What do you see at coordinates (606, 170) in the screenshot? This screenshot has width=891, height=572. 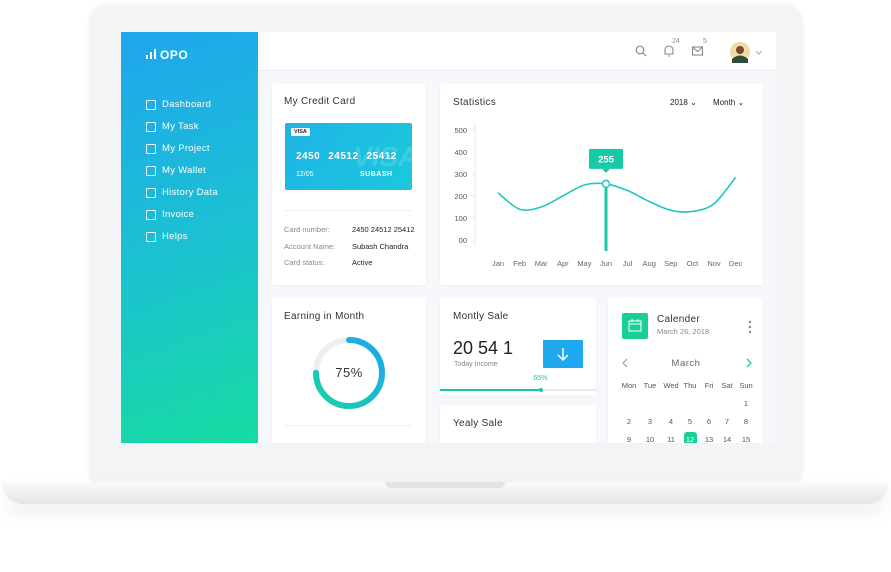 I see `tooltip-arrow` at bounding box center [606, 170].